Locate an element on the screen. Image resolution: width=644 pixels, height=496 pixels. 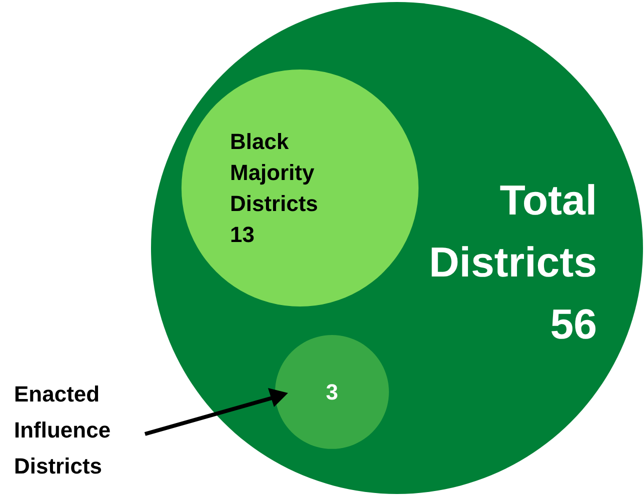
data-label: 13 is located at coordinates (242, 234).